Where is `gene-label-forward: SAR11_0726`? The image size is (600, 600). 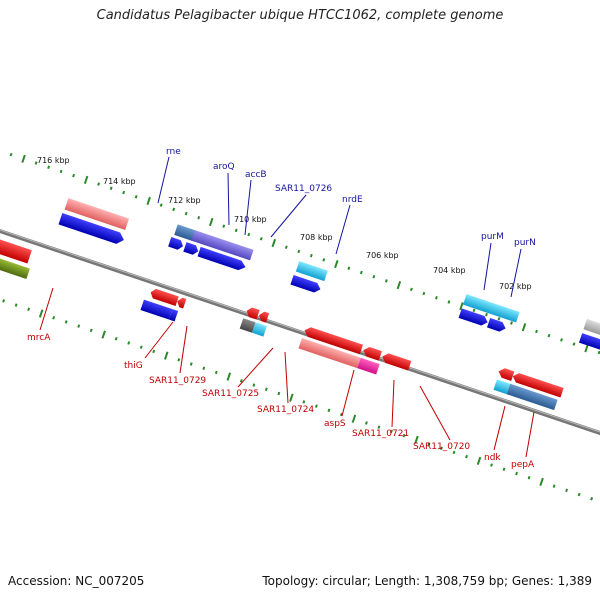
gene-label-forward: SAR11_0726 is located at coordinates (303, 189).